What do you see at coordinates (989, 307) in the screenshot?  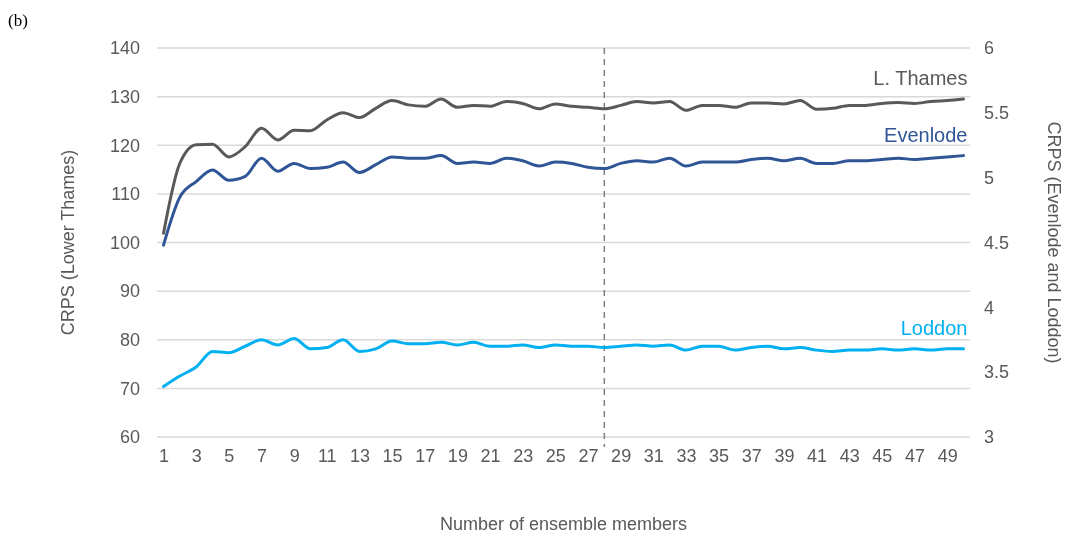 I see `y2-tick-label: 4` at bounding box center [989, 307].